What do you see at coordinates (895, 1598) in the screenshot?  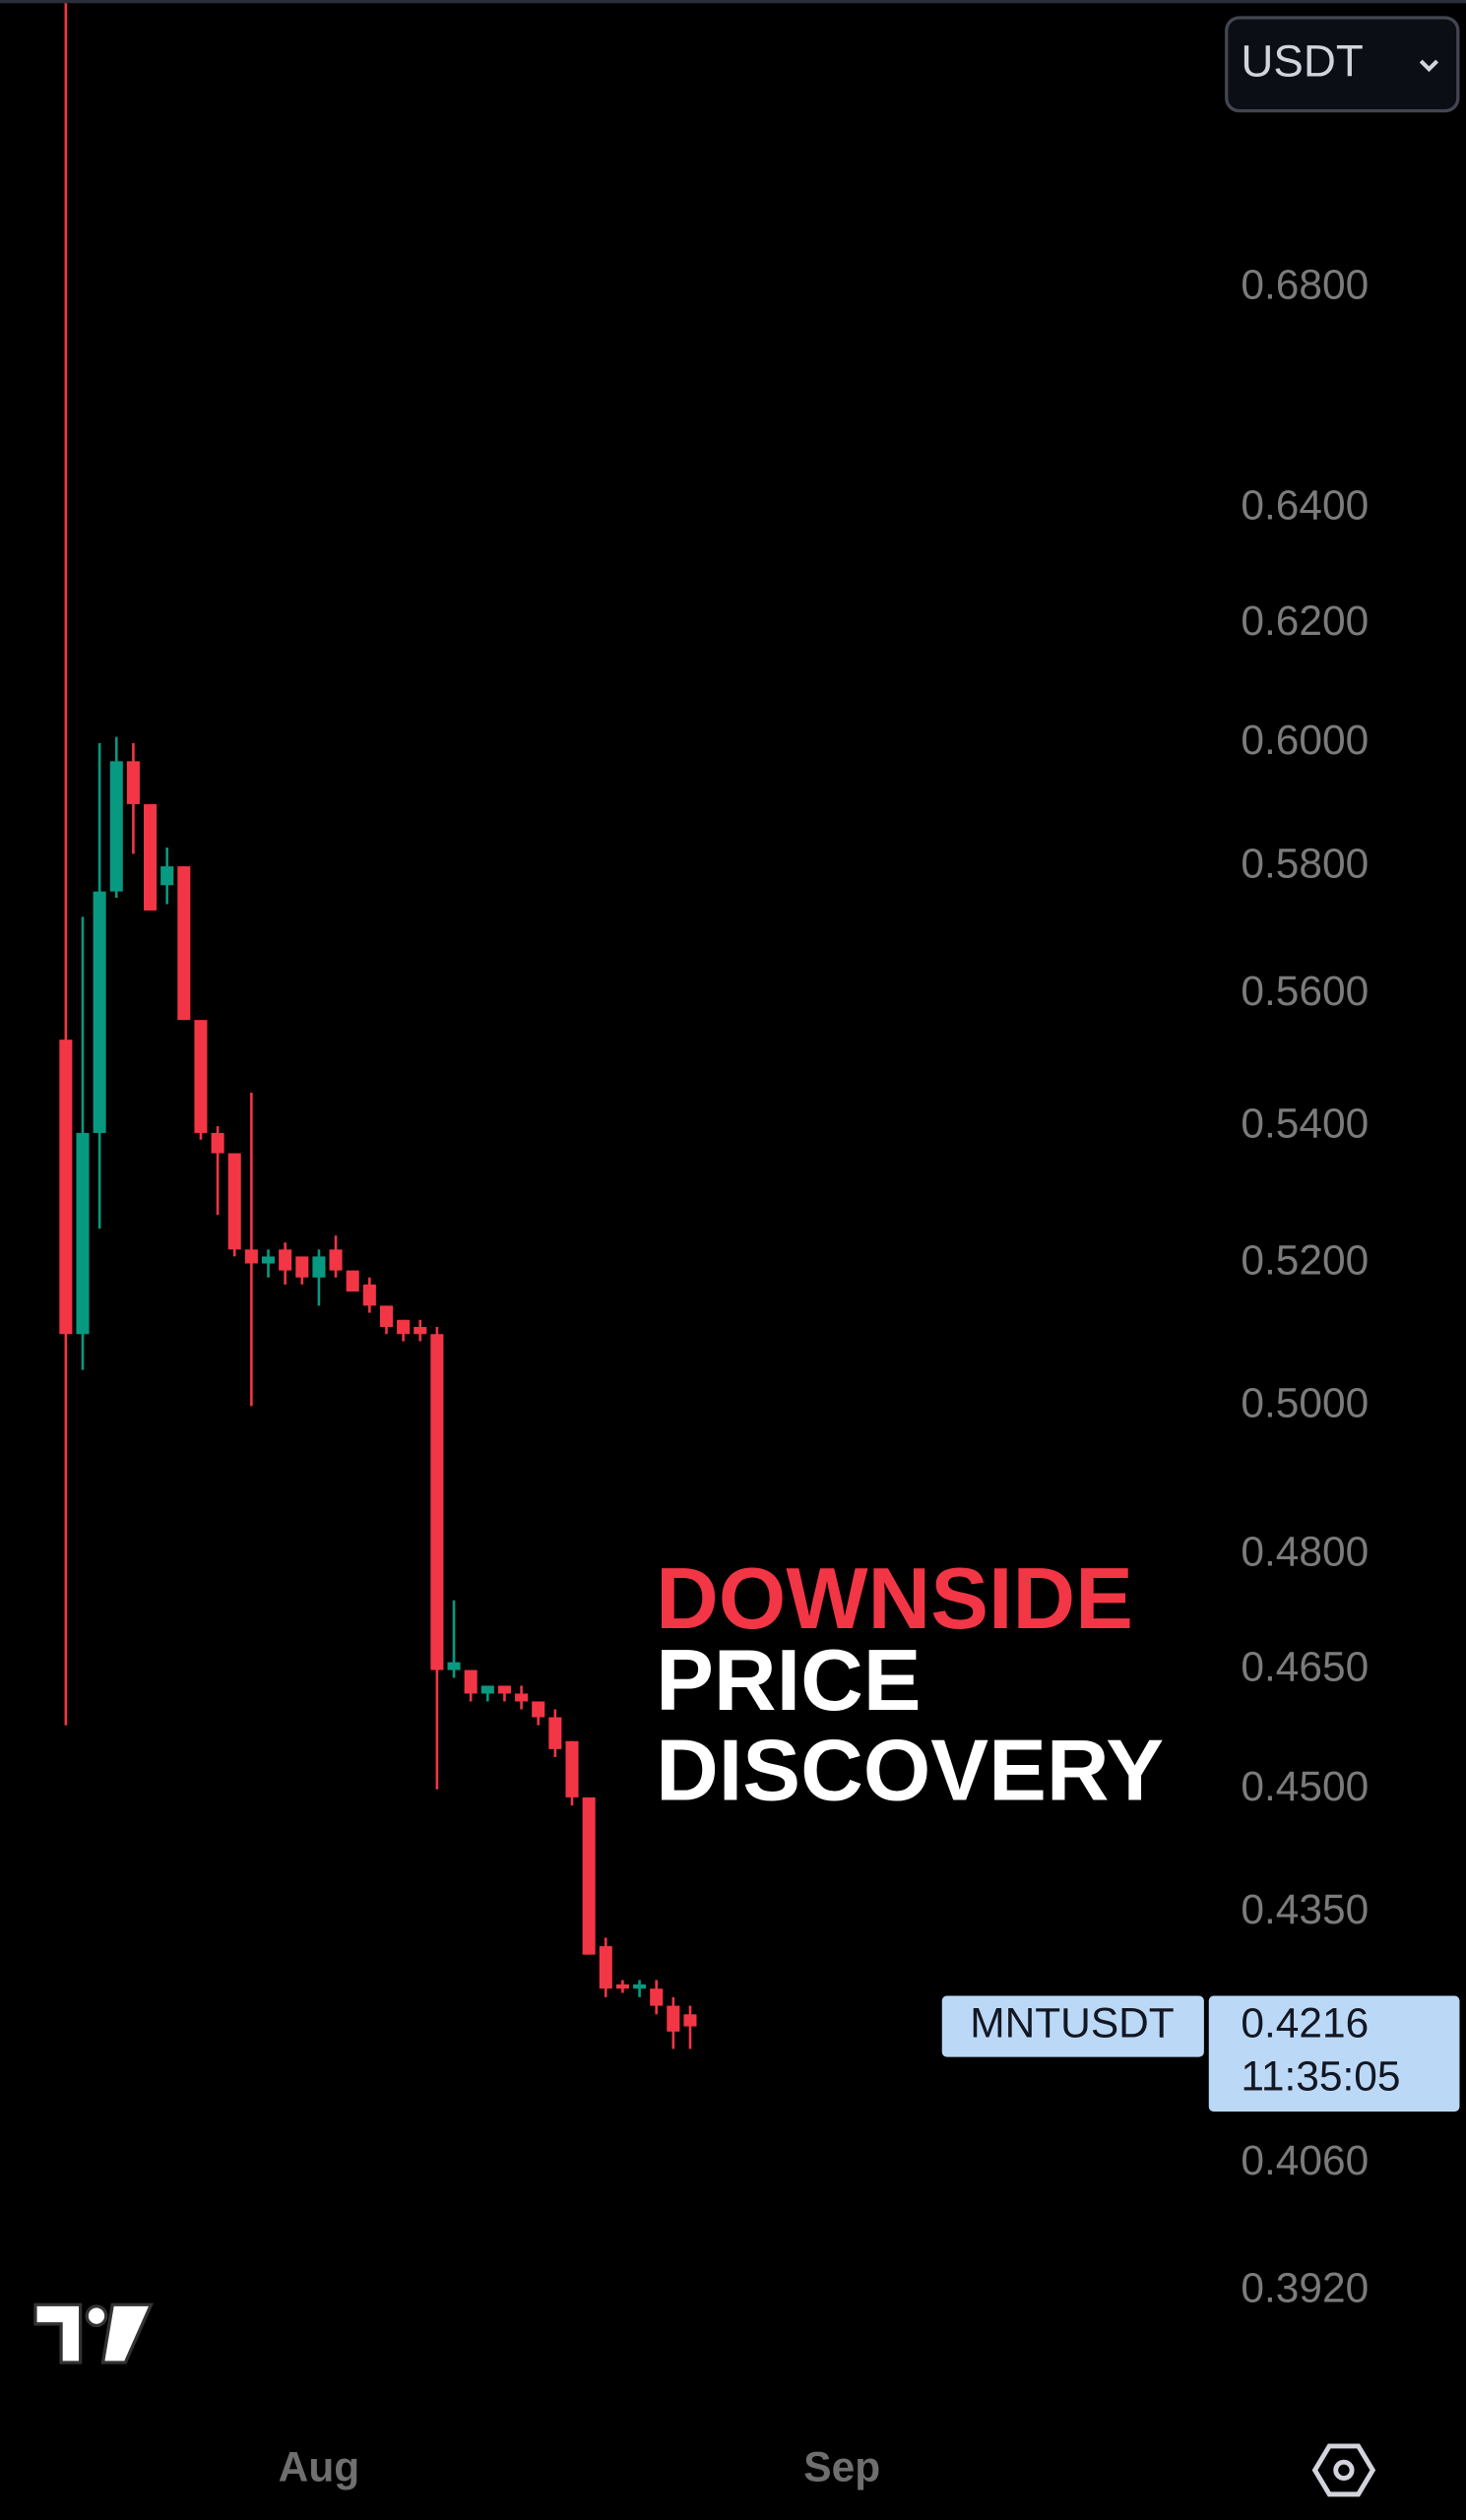 I see `annotation-line: DOWNSIDE` at bounding box center [895, 1598].